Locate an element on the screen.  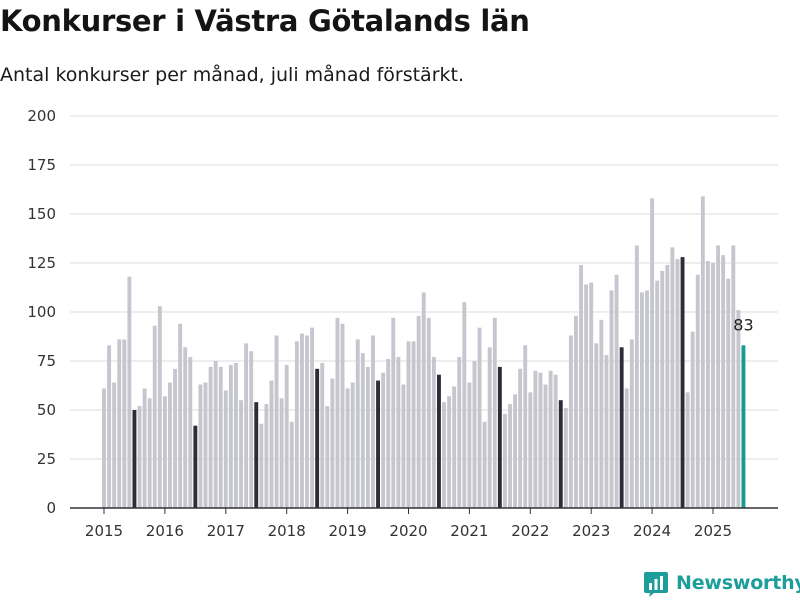
y-tick-label-75: 75 is located at coordinates (46, 361).